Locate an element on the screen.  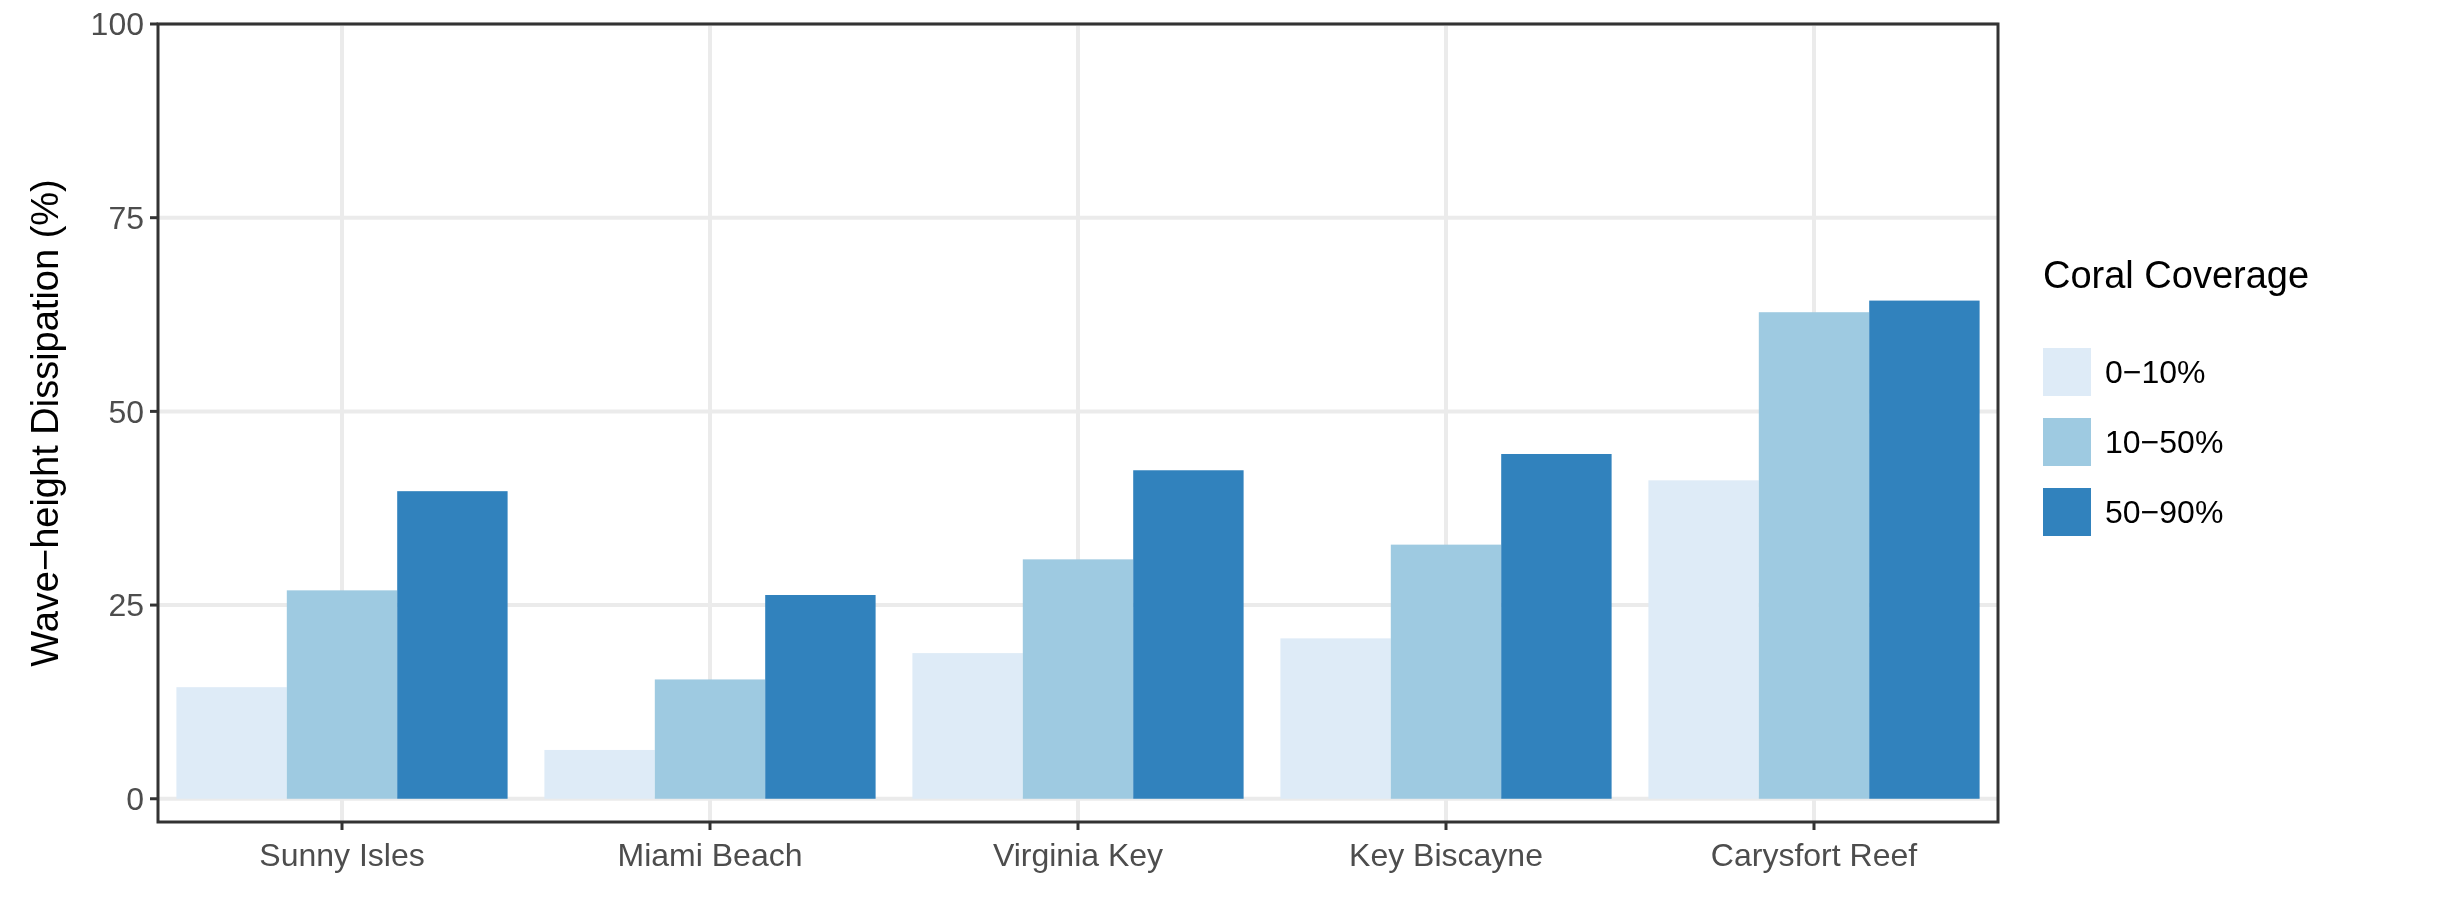
x-tick-label: Key Biscayne is located at coordinates (1446, 855).